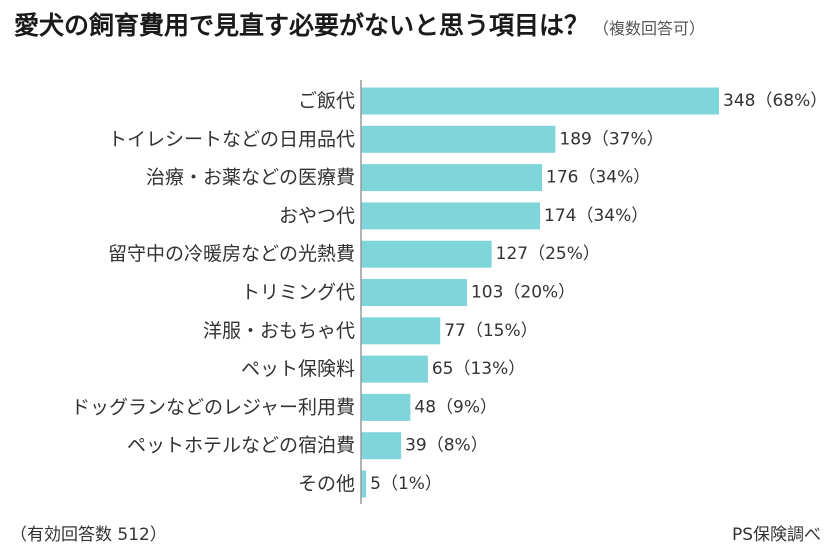  What do you see at coordinates (776, 535) in the screenshot?
I see `source-credit: PS保険調べ` at bounding box center [776, 535].